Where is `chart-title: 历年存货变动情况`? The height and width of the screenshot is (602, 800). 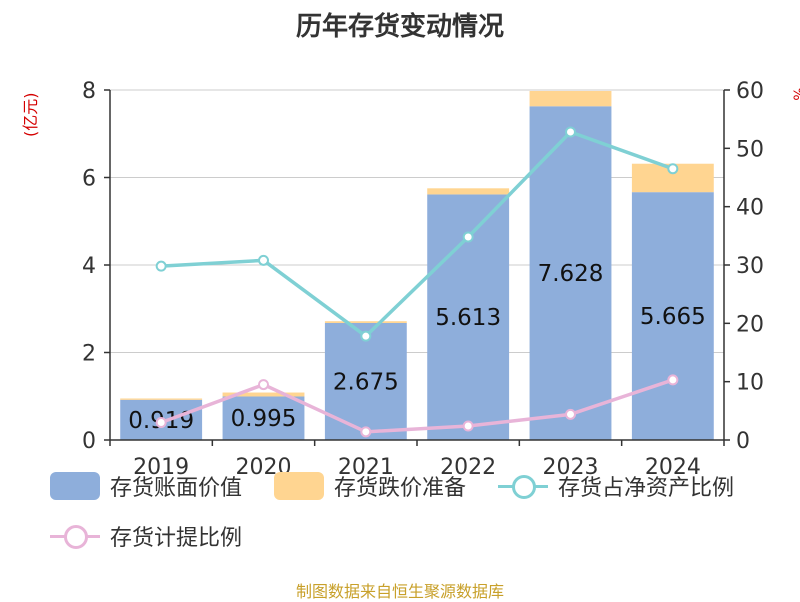
chart-title: 历年存货变动情况 is located at coordinates (399, 27).